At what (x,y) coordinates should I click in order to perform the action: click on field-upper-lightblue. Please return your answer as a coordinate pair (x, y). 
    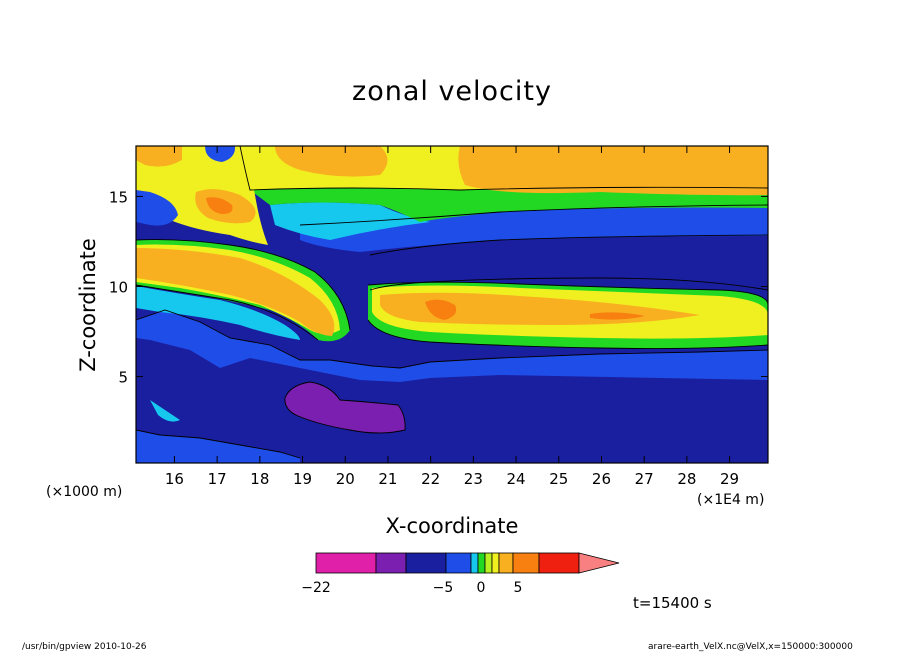
    Looking at the image, I should click on (534, 228).